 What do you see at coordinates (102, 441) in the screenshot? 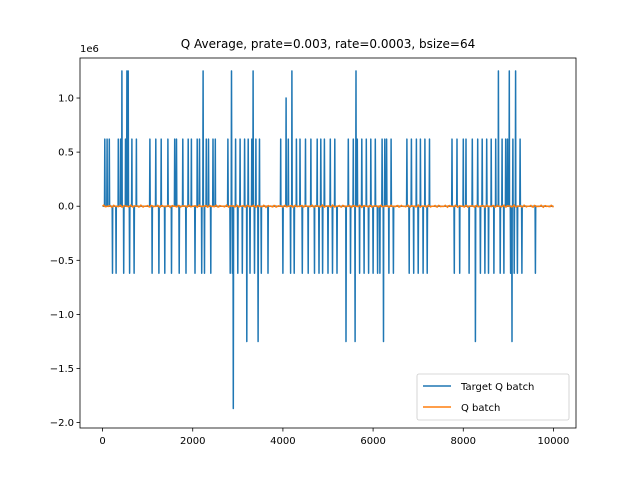
I see `x-tick-label: 0` at bounding box center [102, 441].